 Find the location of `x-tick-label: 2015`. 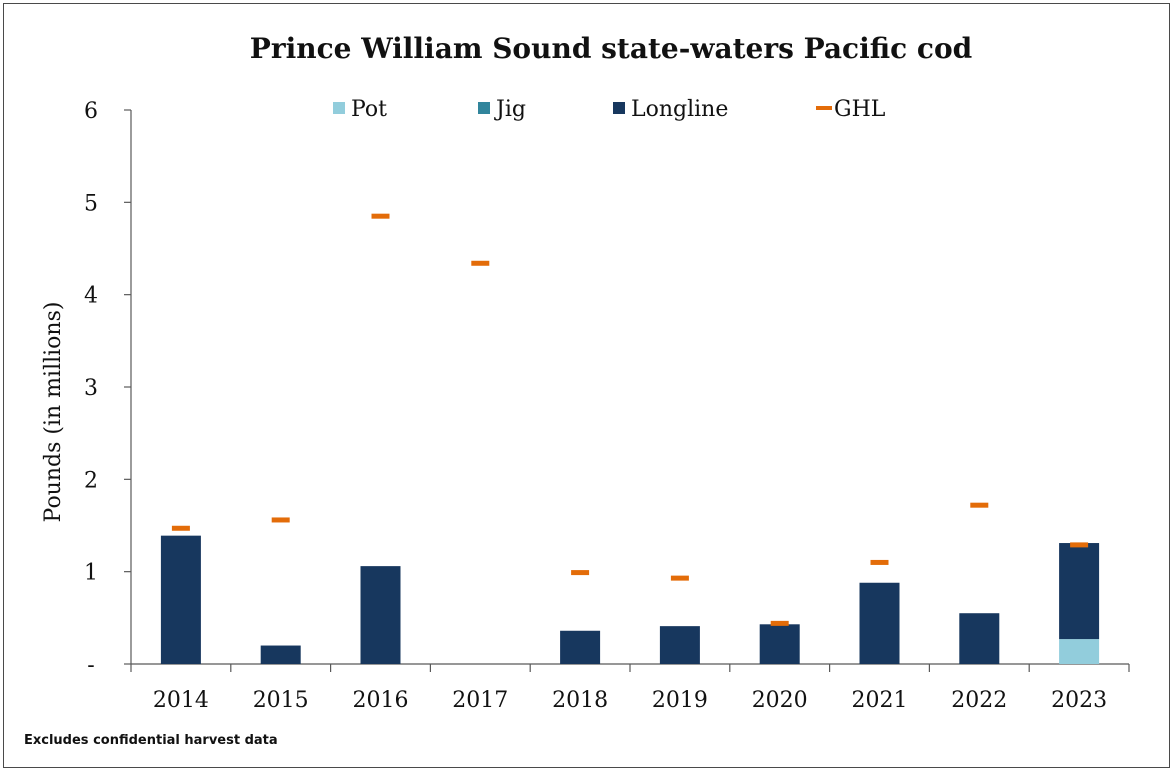

x-tick-label: 2015 is located at coordinates (281, 700).